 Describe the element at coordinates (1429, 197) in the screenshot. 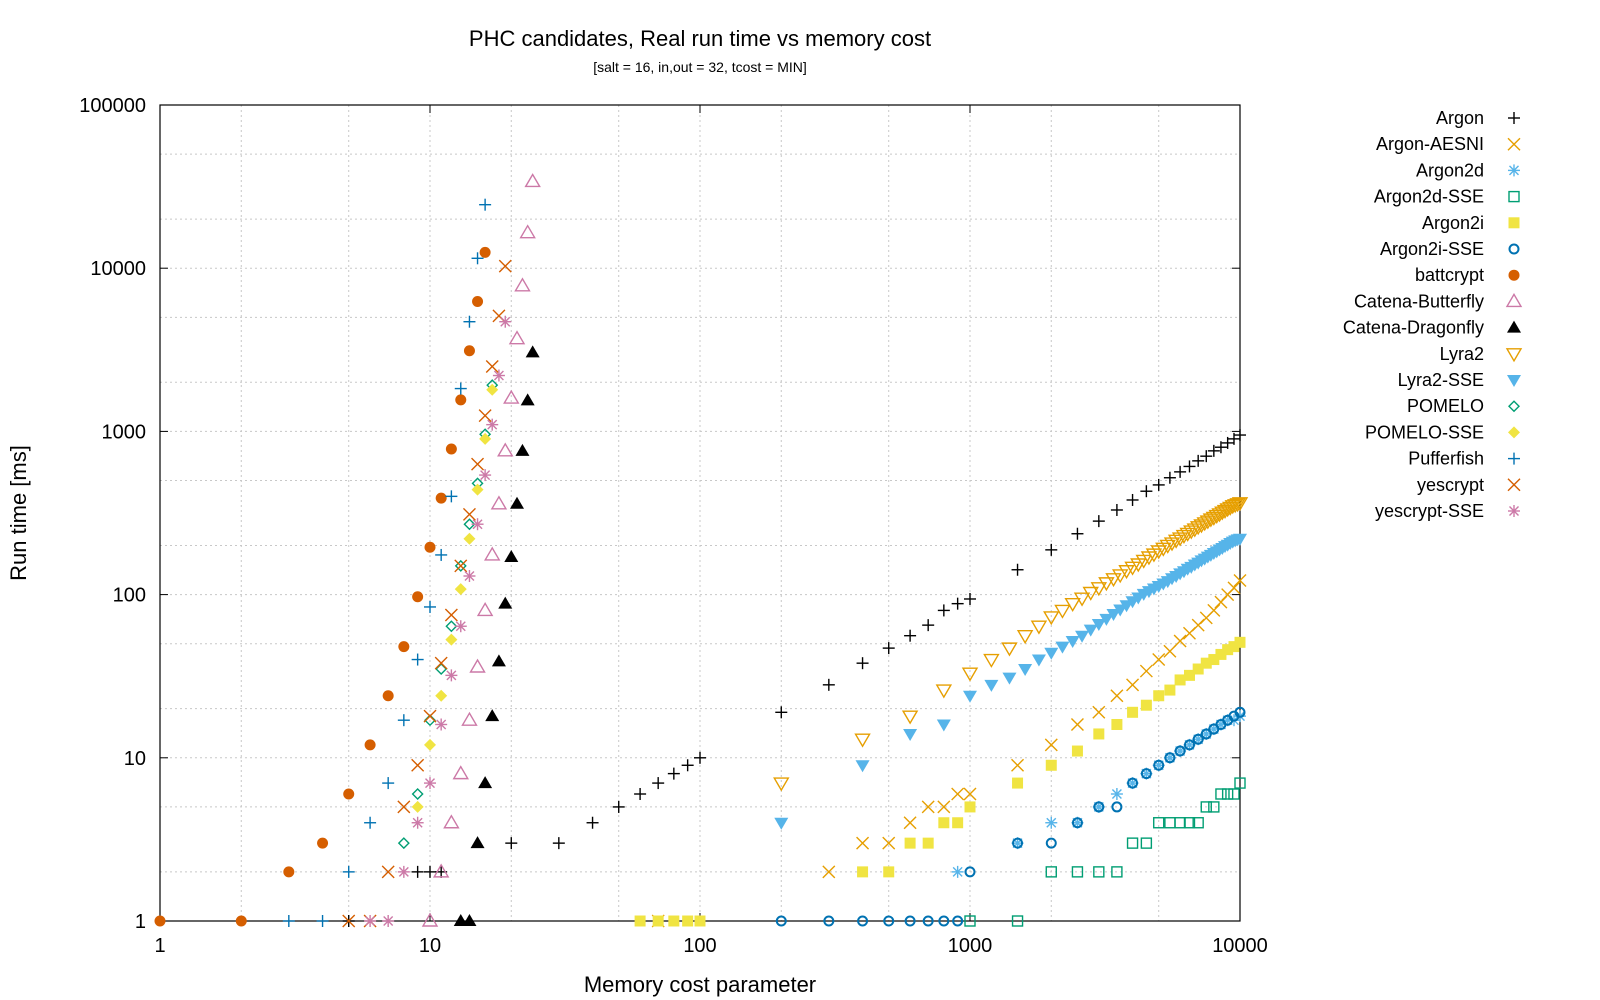

I see `legend-label: Argon2d-SSE` at that location.